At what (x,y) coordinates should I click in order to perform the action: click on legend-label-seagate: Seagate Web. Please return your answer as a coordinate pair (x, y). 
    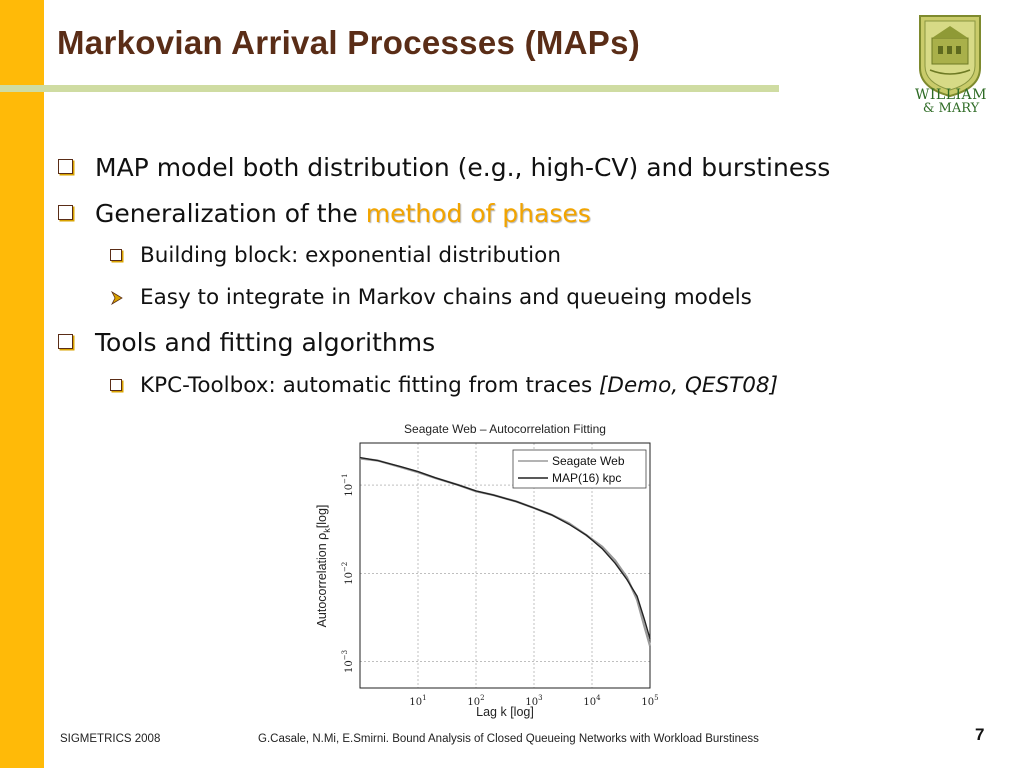
    Looking at the image, I should click on (588, 461).